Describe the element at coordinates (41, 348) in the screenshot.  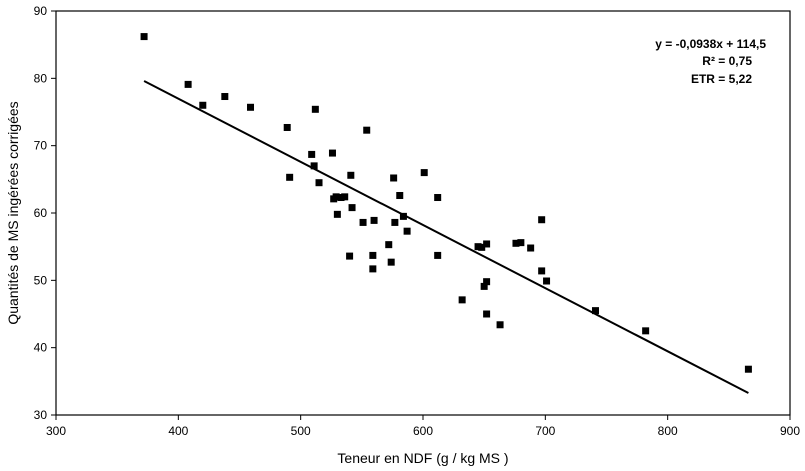
I see `y-tick-label: 40` at that location.